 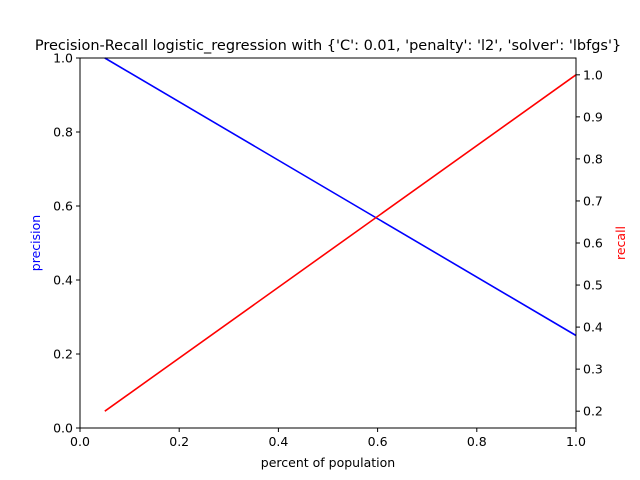 What do you see at coordinates (593, 327) in the screenshot?
I see `right-y-tick-label: 0.4` at bounding box center [593, 327].